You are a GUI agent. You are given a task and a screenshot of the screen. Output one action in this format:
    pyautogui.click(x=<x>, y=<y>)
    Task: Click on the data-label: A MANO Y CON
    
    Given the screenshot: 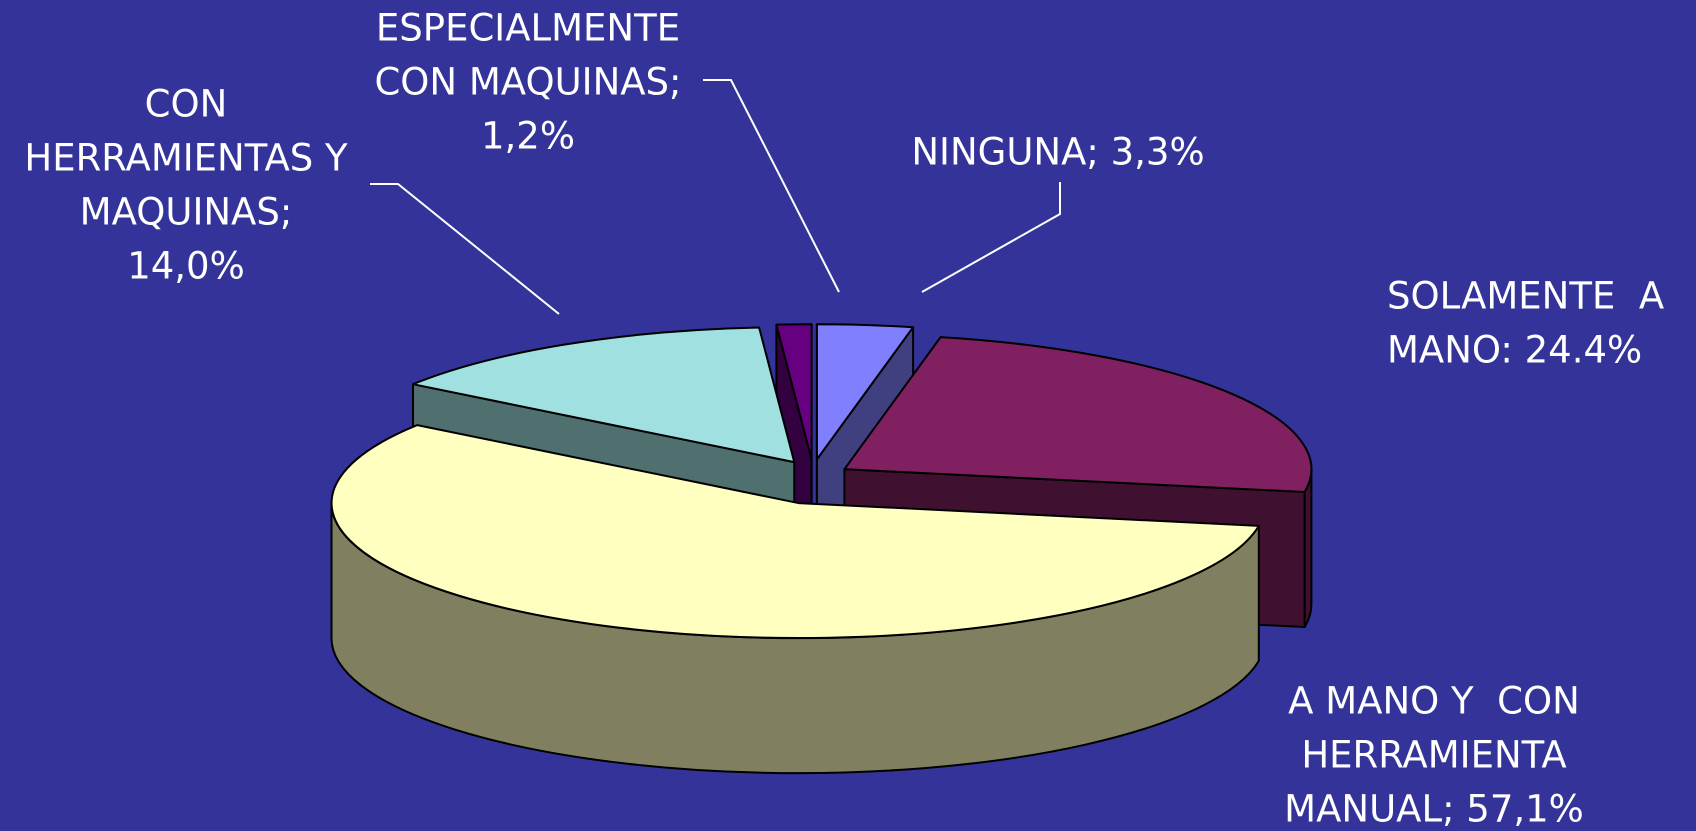 What is the action you would take?
    pyautogui.click(x=1434, y=701)
    